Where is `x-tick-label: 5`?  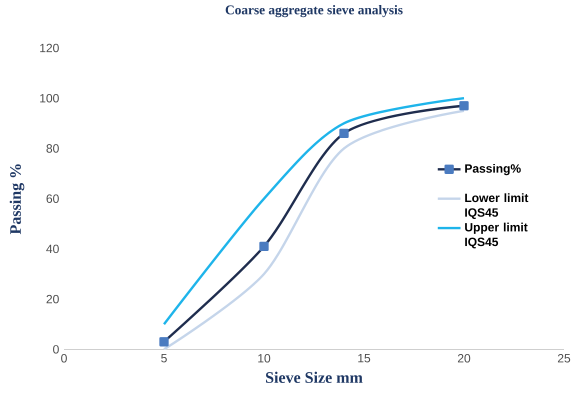
x-tick-label: 5 is located at coordinates (164, 358).